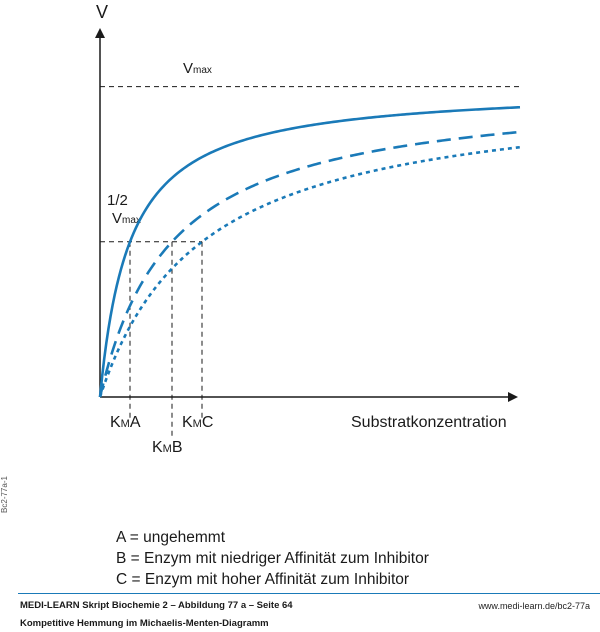 This screenshot has height=632, width=600. I want to click on half-vmax-guides, so click(151, 340).